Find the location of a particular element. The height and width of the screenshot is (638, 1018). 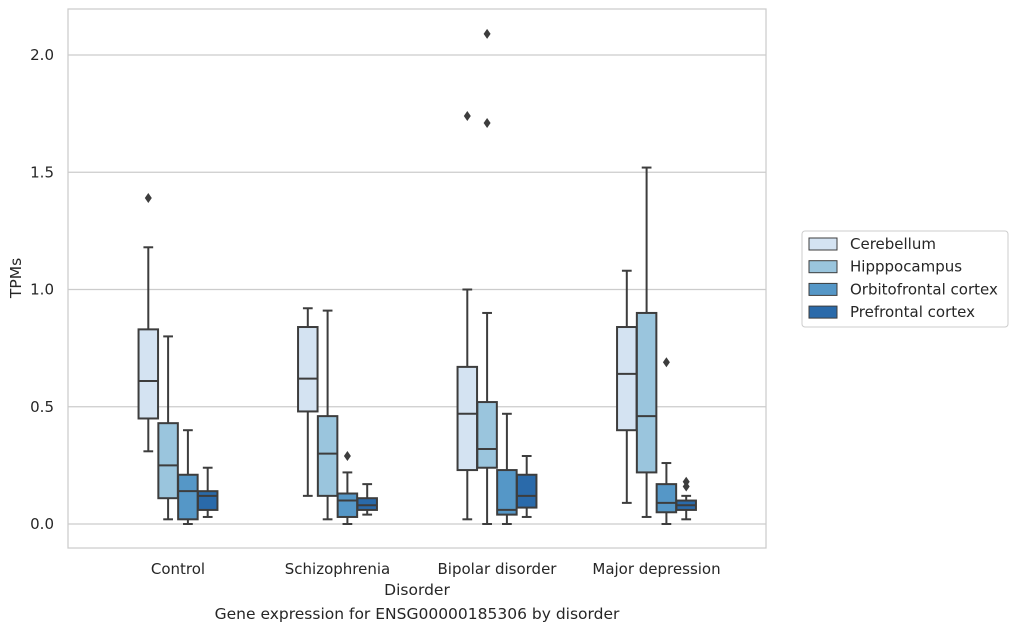

legend-frame is located at coordinates (905, 279).